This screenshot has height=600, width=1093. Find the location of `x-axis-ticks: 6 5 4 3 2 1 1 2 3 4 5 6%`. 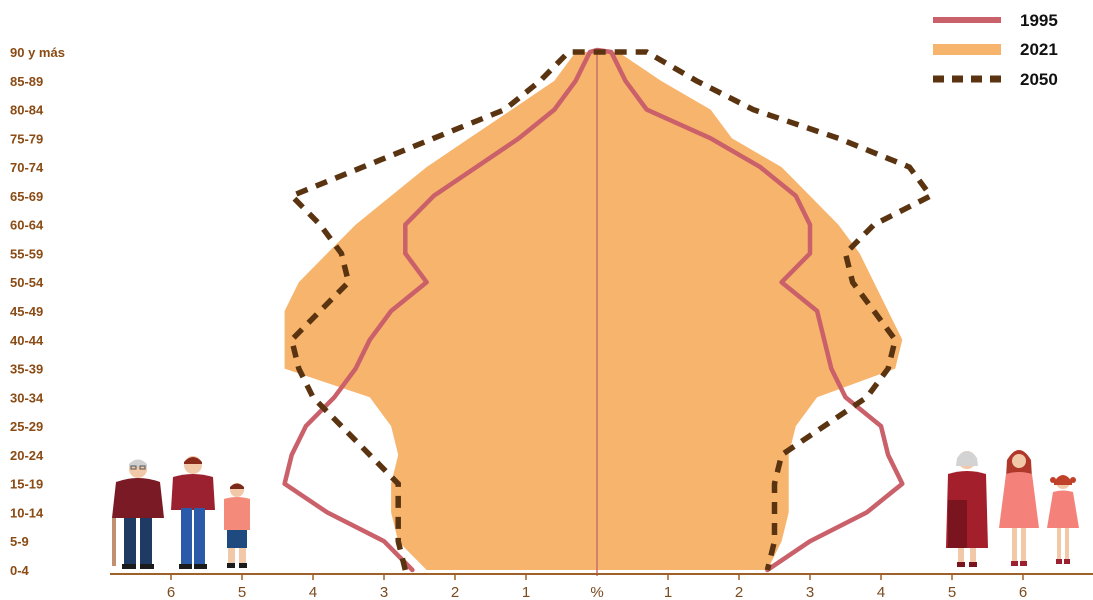

x-axis-ticks: 6 5 4 3 2 1 1 2 3 4 5 6% is located at coordinates (597, 587).